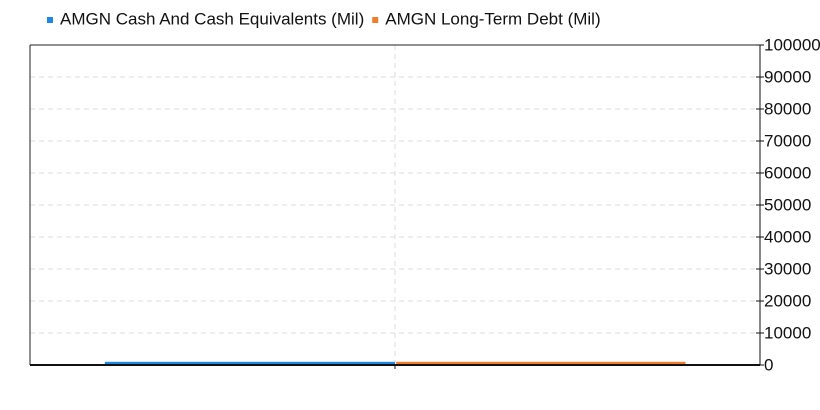 The width and height of the screenshot is (820, 410). I want to click on y-tick-label: 70000, so click(787, 140).